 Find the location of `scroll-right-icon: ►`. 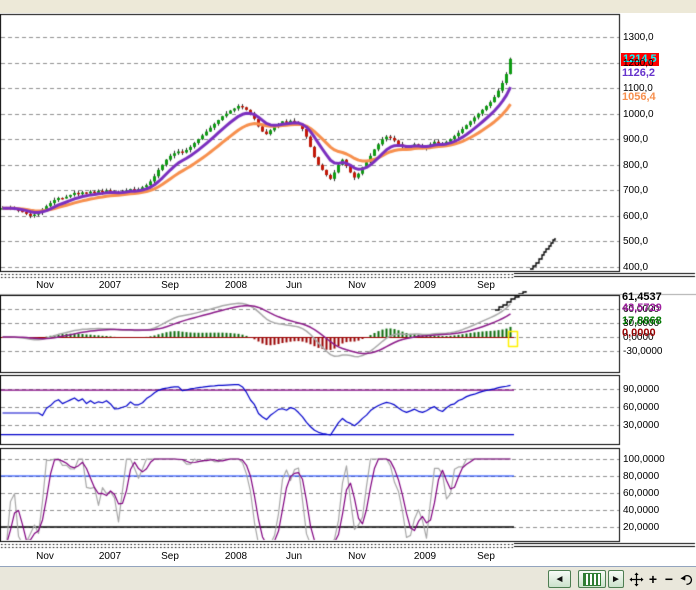

scroll-right-icon: ► is located at coordinates (616, 579).